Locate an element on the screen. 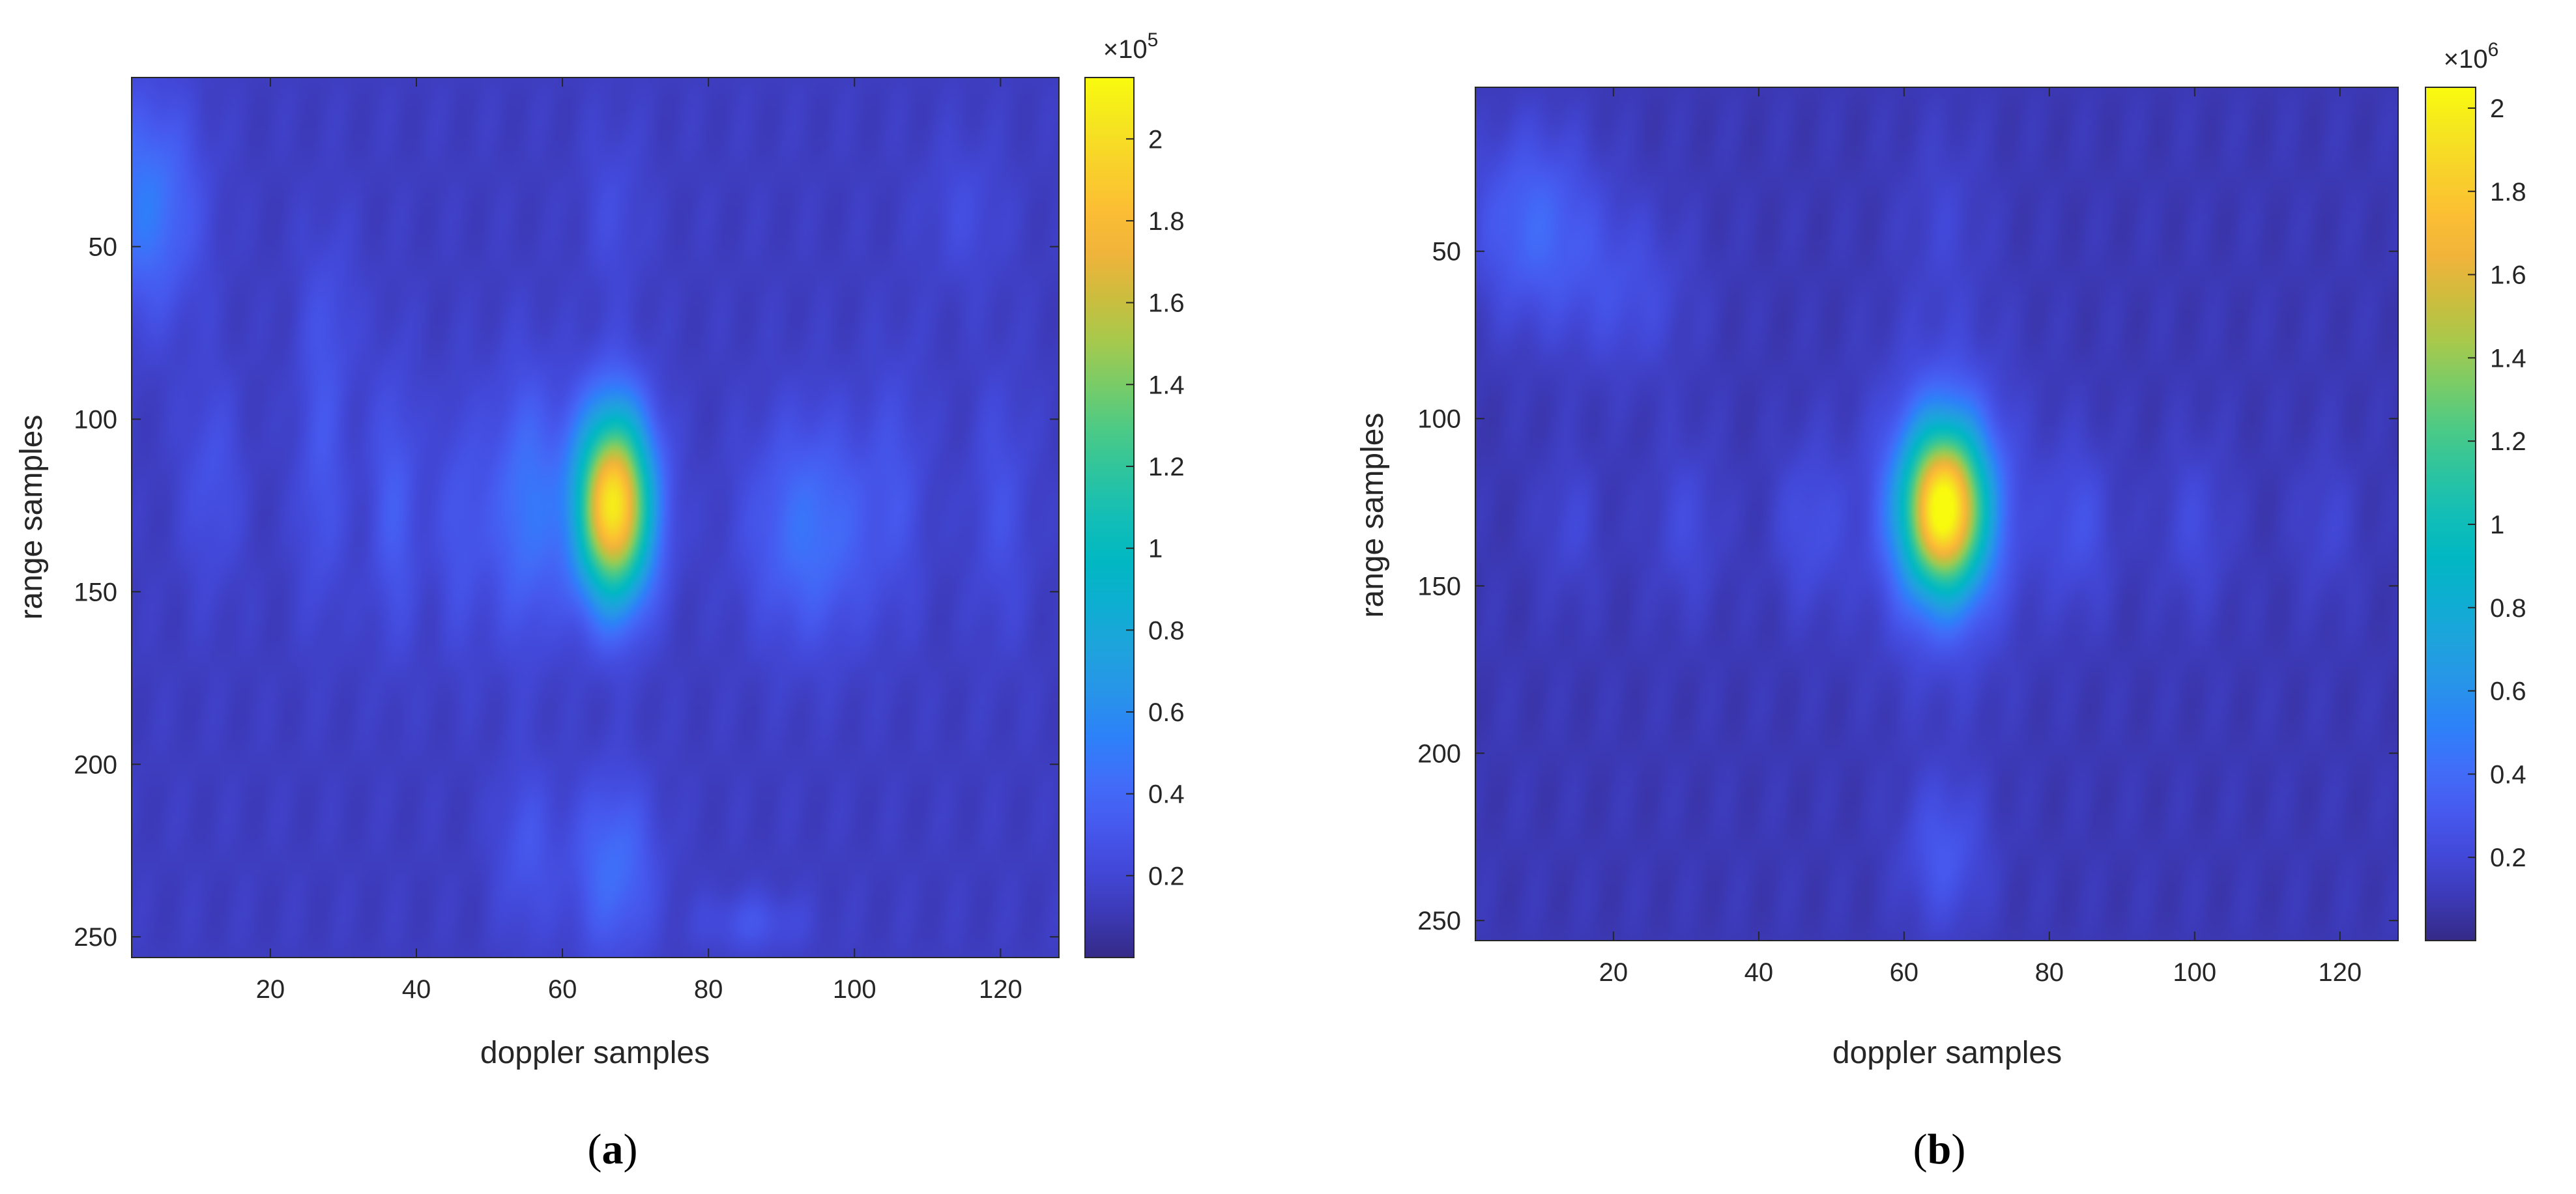  panel-caption: (a) is located at coordinates (613, 1149).